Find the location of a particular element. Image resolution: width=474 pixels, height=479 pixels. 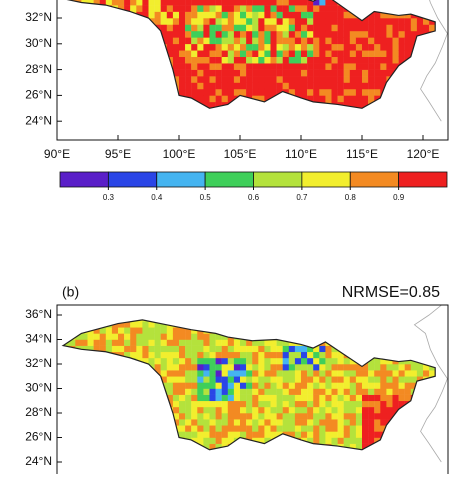

lat-label: 24°N is located at coordinates (38, 120).